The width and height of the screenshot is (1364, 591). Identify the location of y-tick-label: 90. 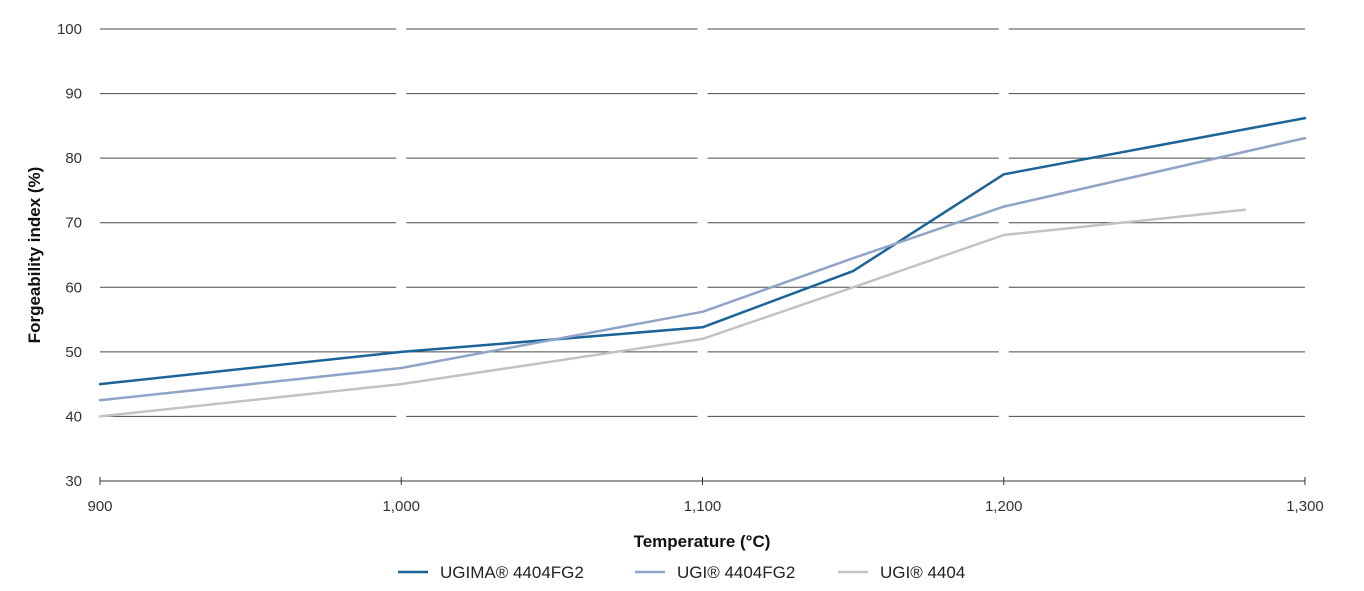
(73, 94).